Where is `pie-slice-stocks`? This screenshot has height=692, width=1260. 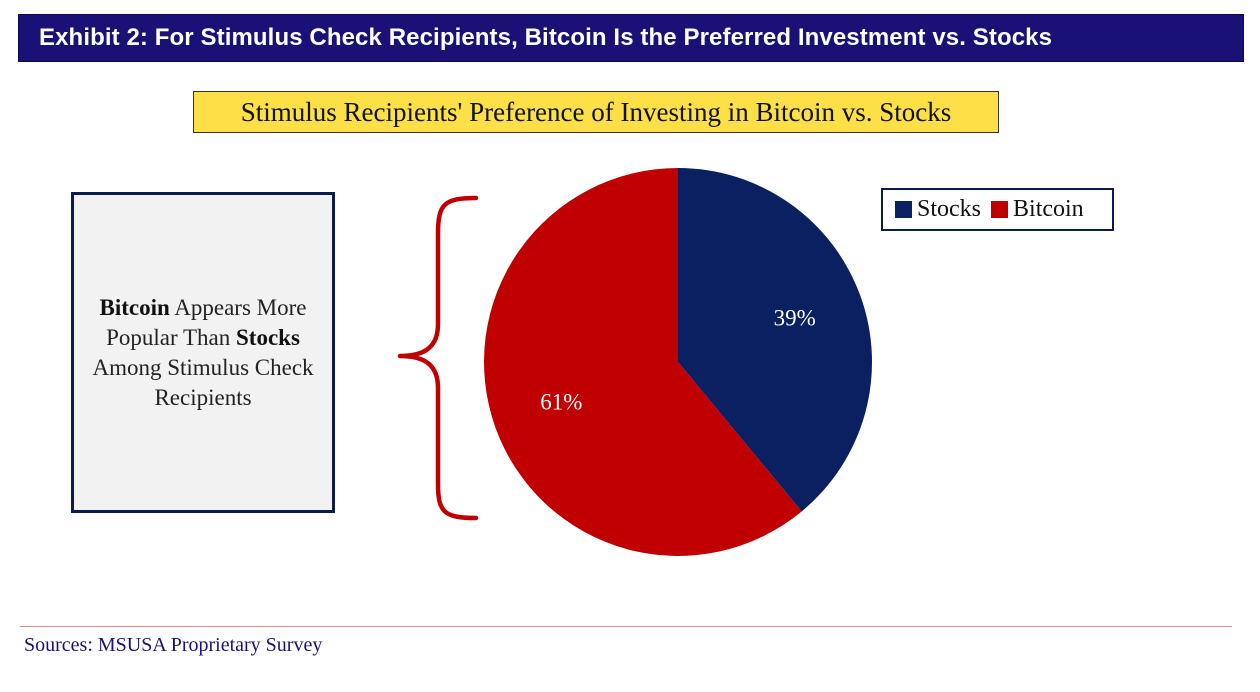
pie-slice-stocks is located at coordinates (775, 340).